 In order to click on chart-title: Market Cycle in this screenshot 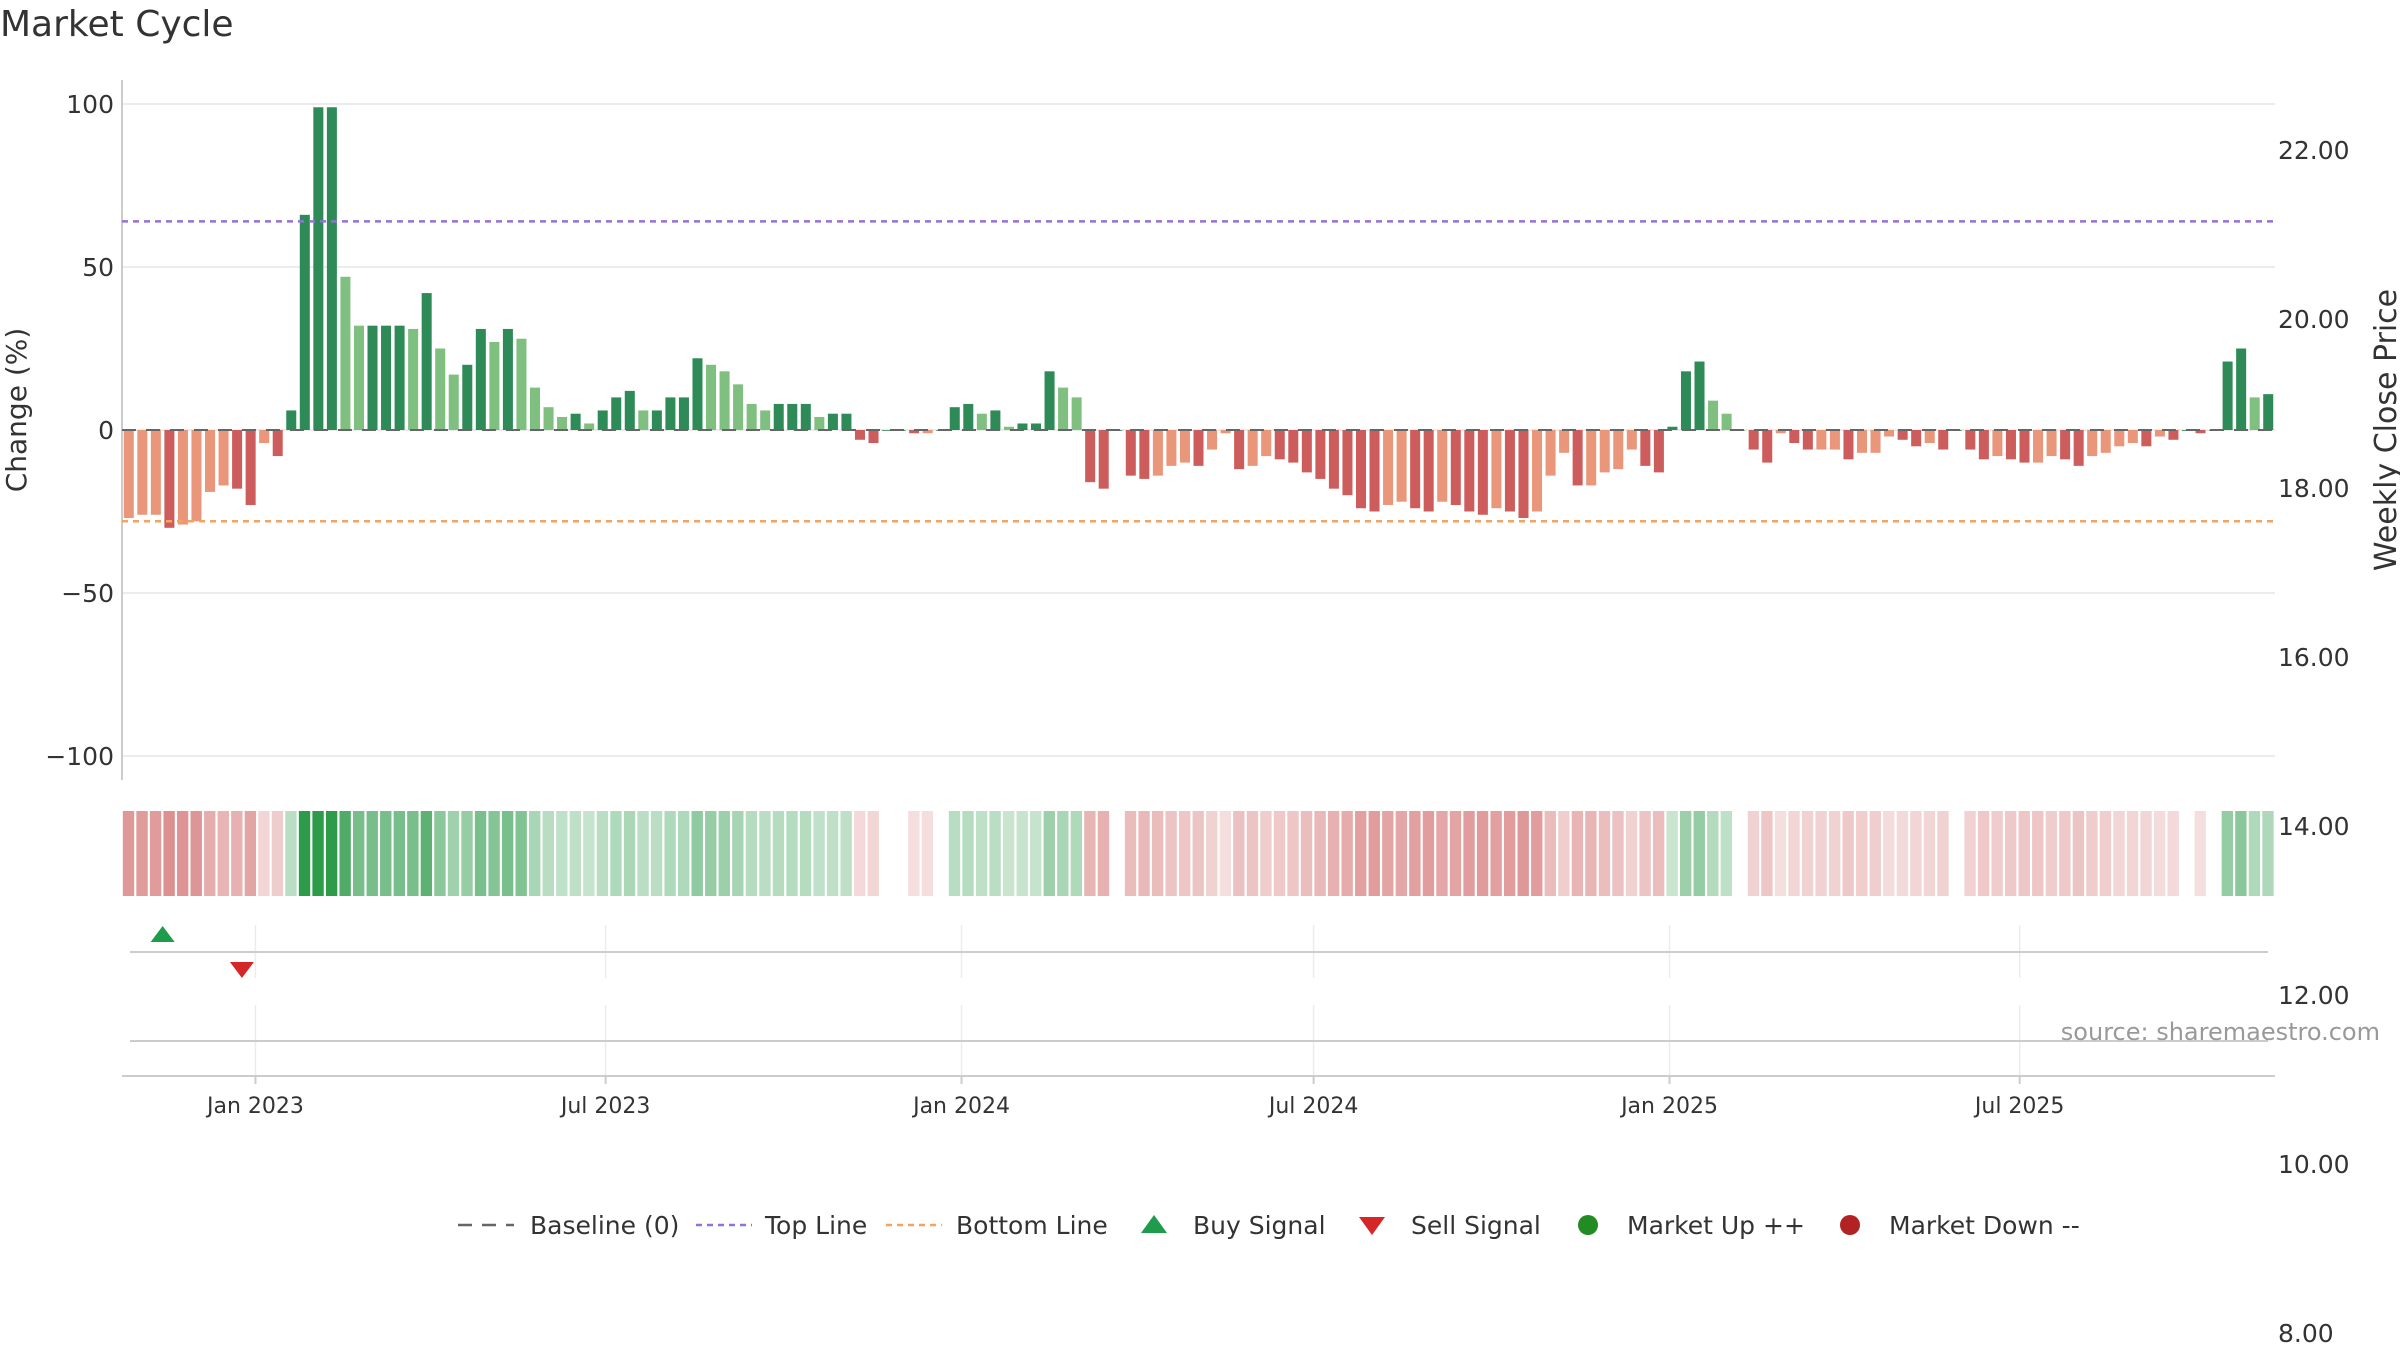, I will do `click(117, 24)`.